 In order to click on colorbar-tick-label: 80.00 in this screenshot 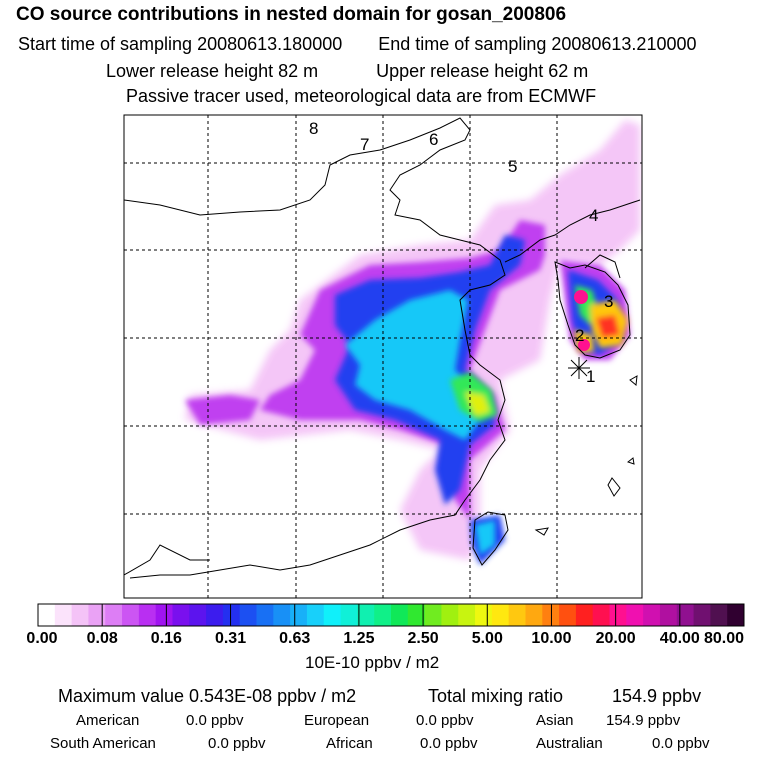, I will do `click(724, 638)`.